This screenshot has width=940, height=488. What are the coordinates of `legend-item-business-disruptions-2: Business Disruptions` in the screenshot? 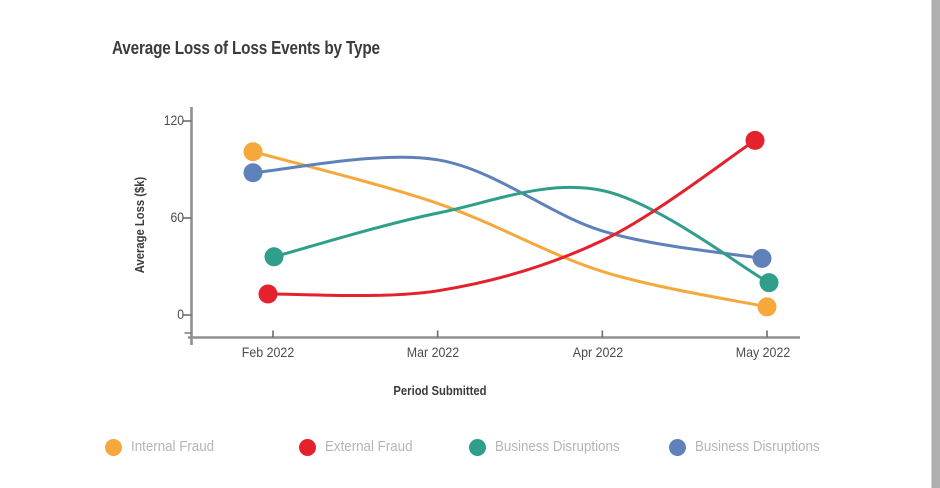 It's located at (749, 447).